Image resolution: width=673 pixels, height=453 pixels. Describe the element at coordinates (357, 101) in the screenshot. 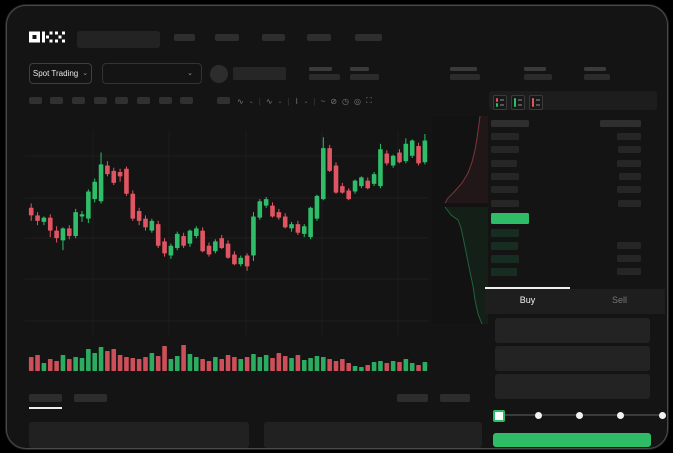

I see `target-icon: ◎` at that location.